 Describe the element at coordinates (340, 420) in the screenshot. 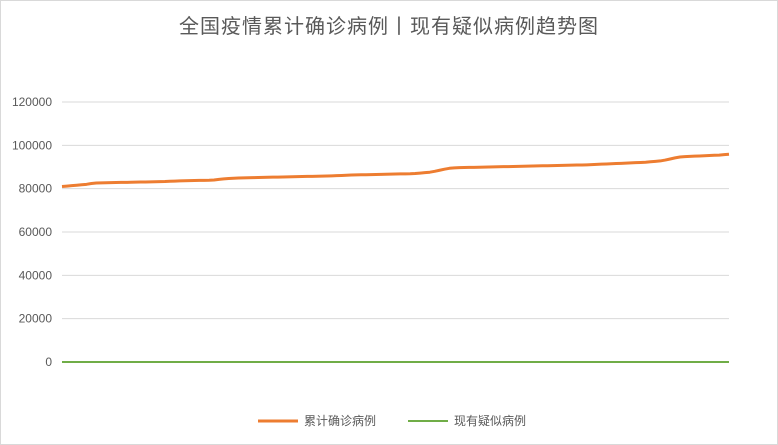

I see `legend-label: 累计确诊病例` at that location.